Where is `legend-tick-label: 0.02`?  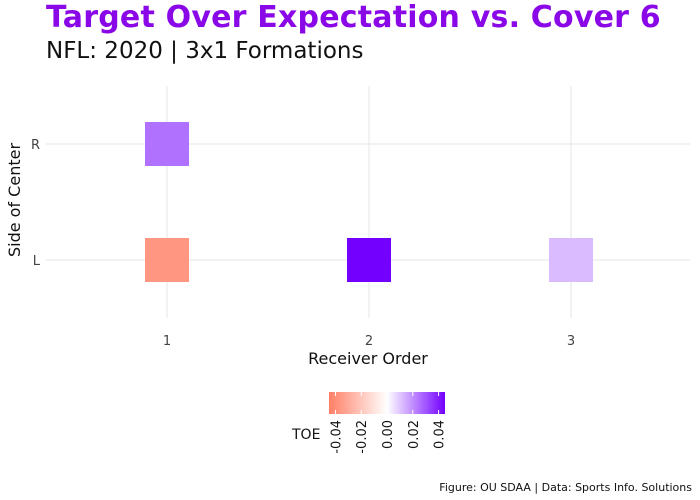
legend-tick-label: 0.02 is located at coordinates (414, 434).